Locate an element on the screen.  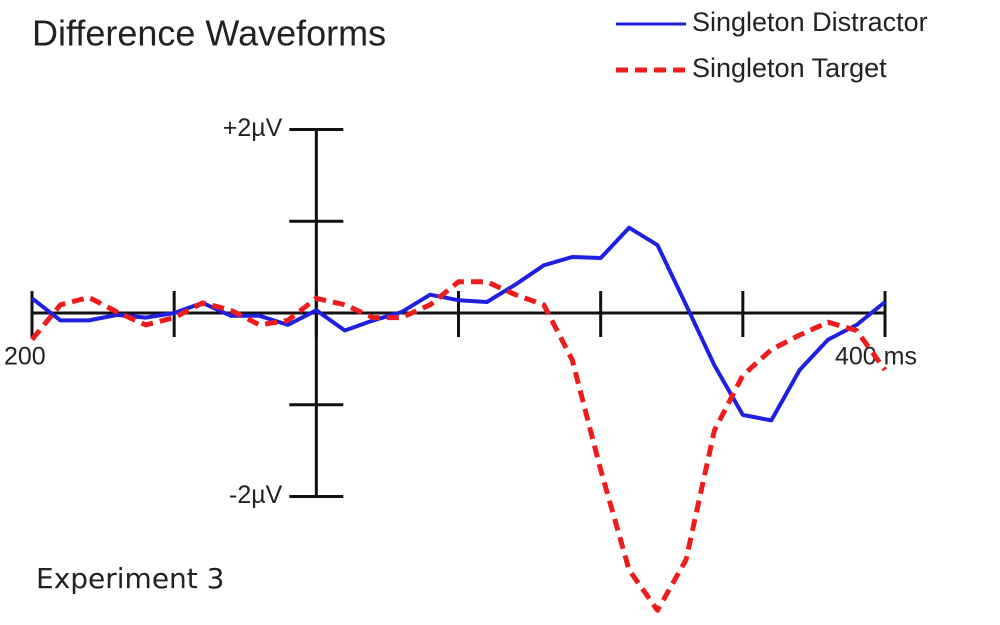
legend-label: Singleton Distractor is located at coordinates (810, 22).